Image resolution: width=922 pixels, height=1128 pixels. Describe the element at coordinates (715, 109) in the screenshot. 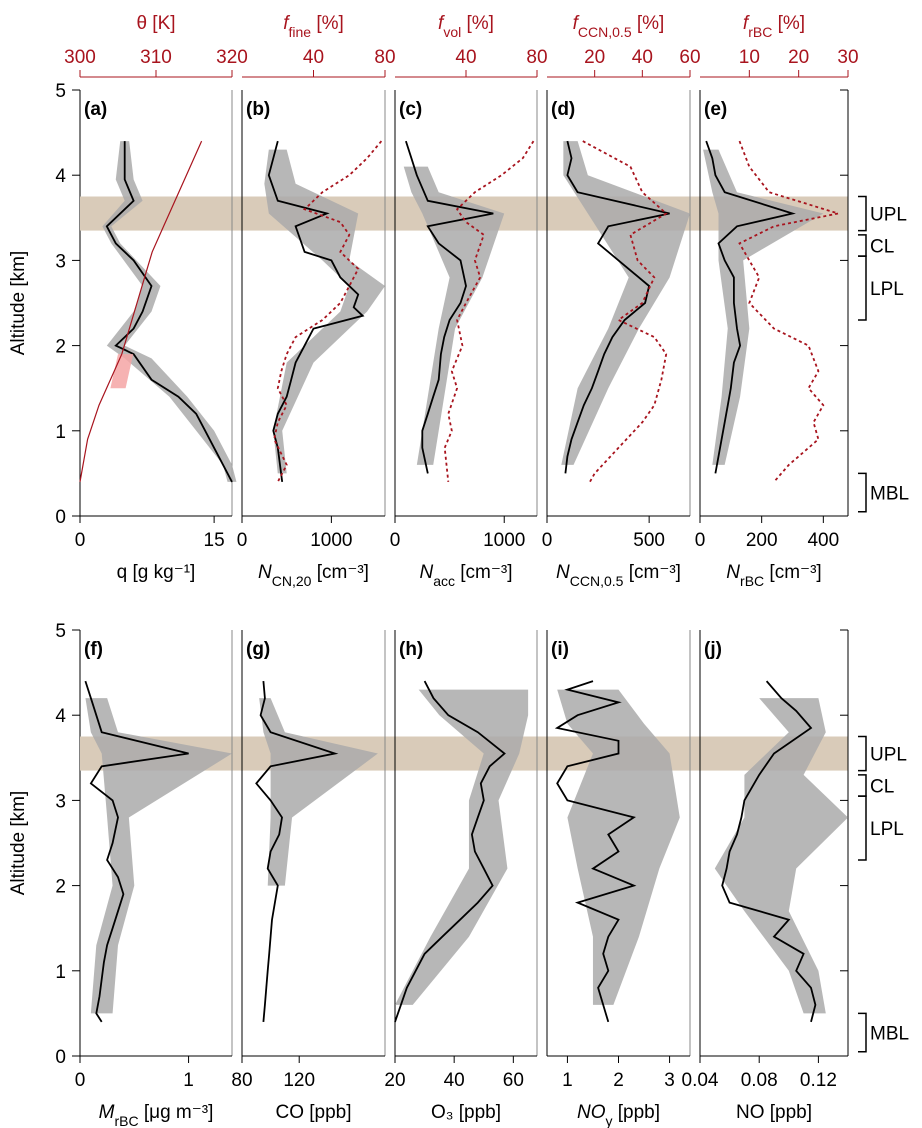

I see `panel-label: (e)` at that location.